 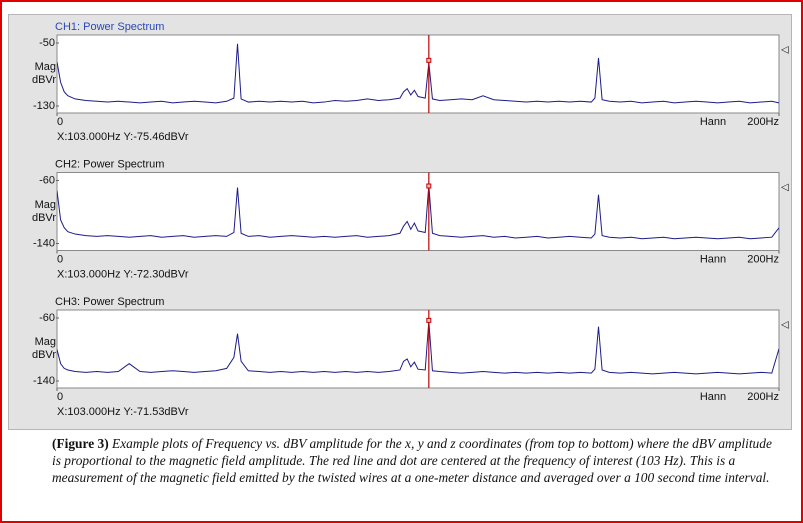 I want to click on y-tick-label: -130, so click(x=44, y=106).